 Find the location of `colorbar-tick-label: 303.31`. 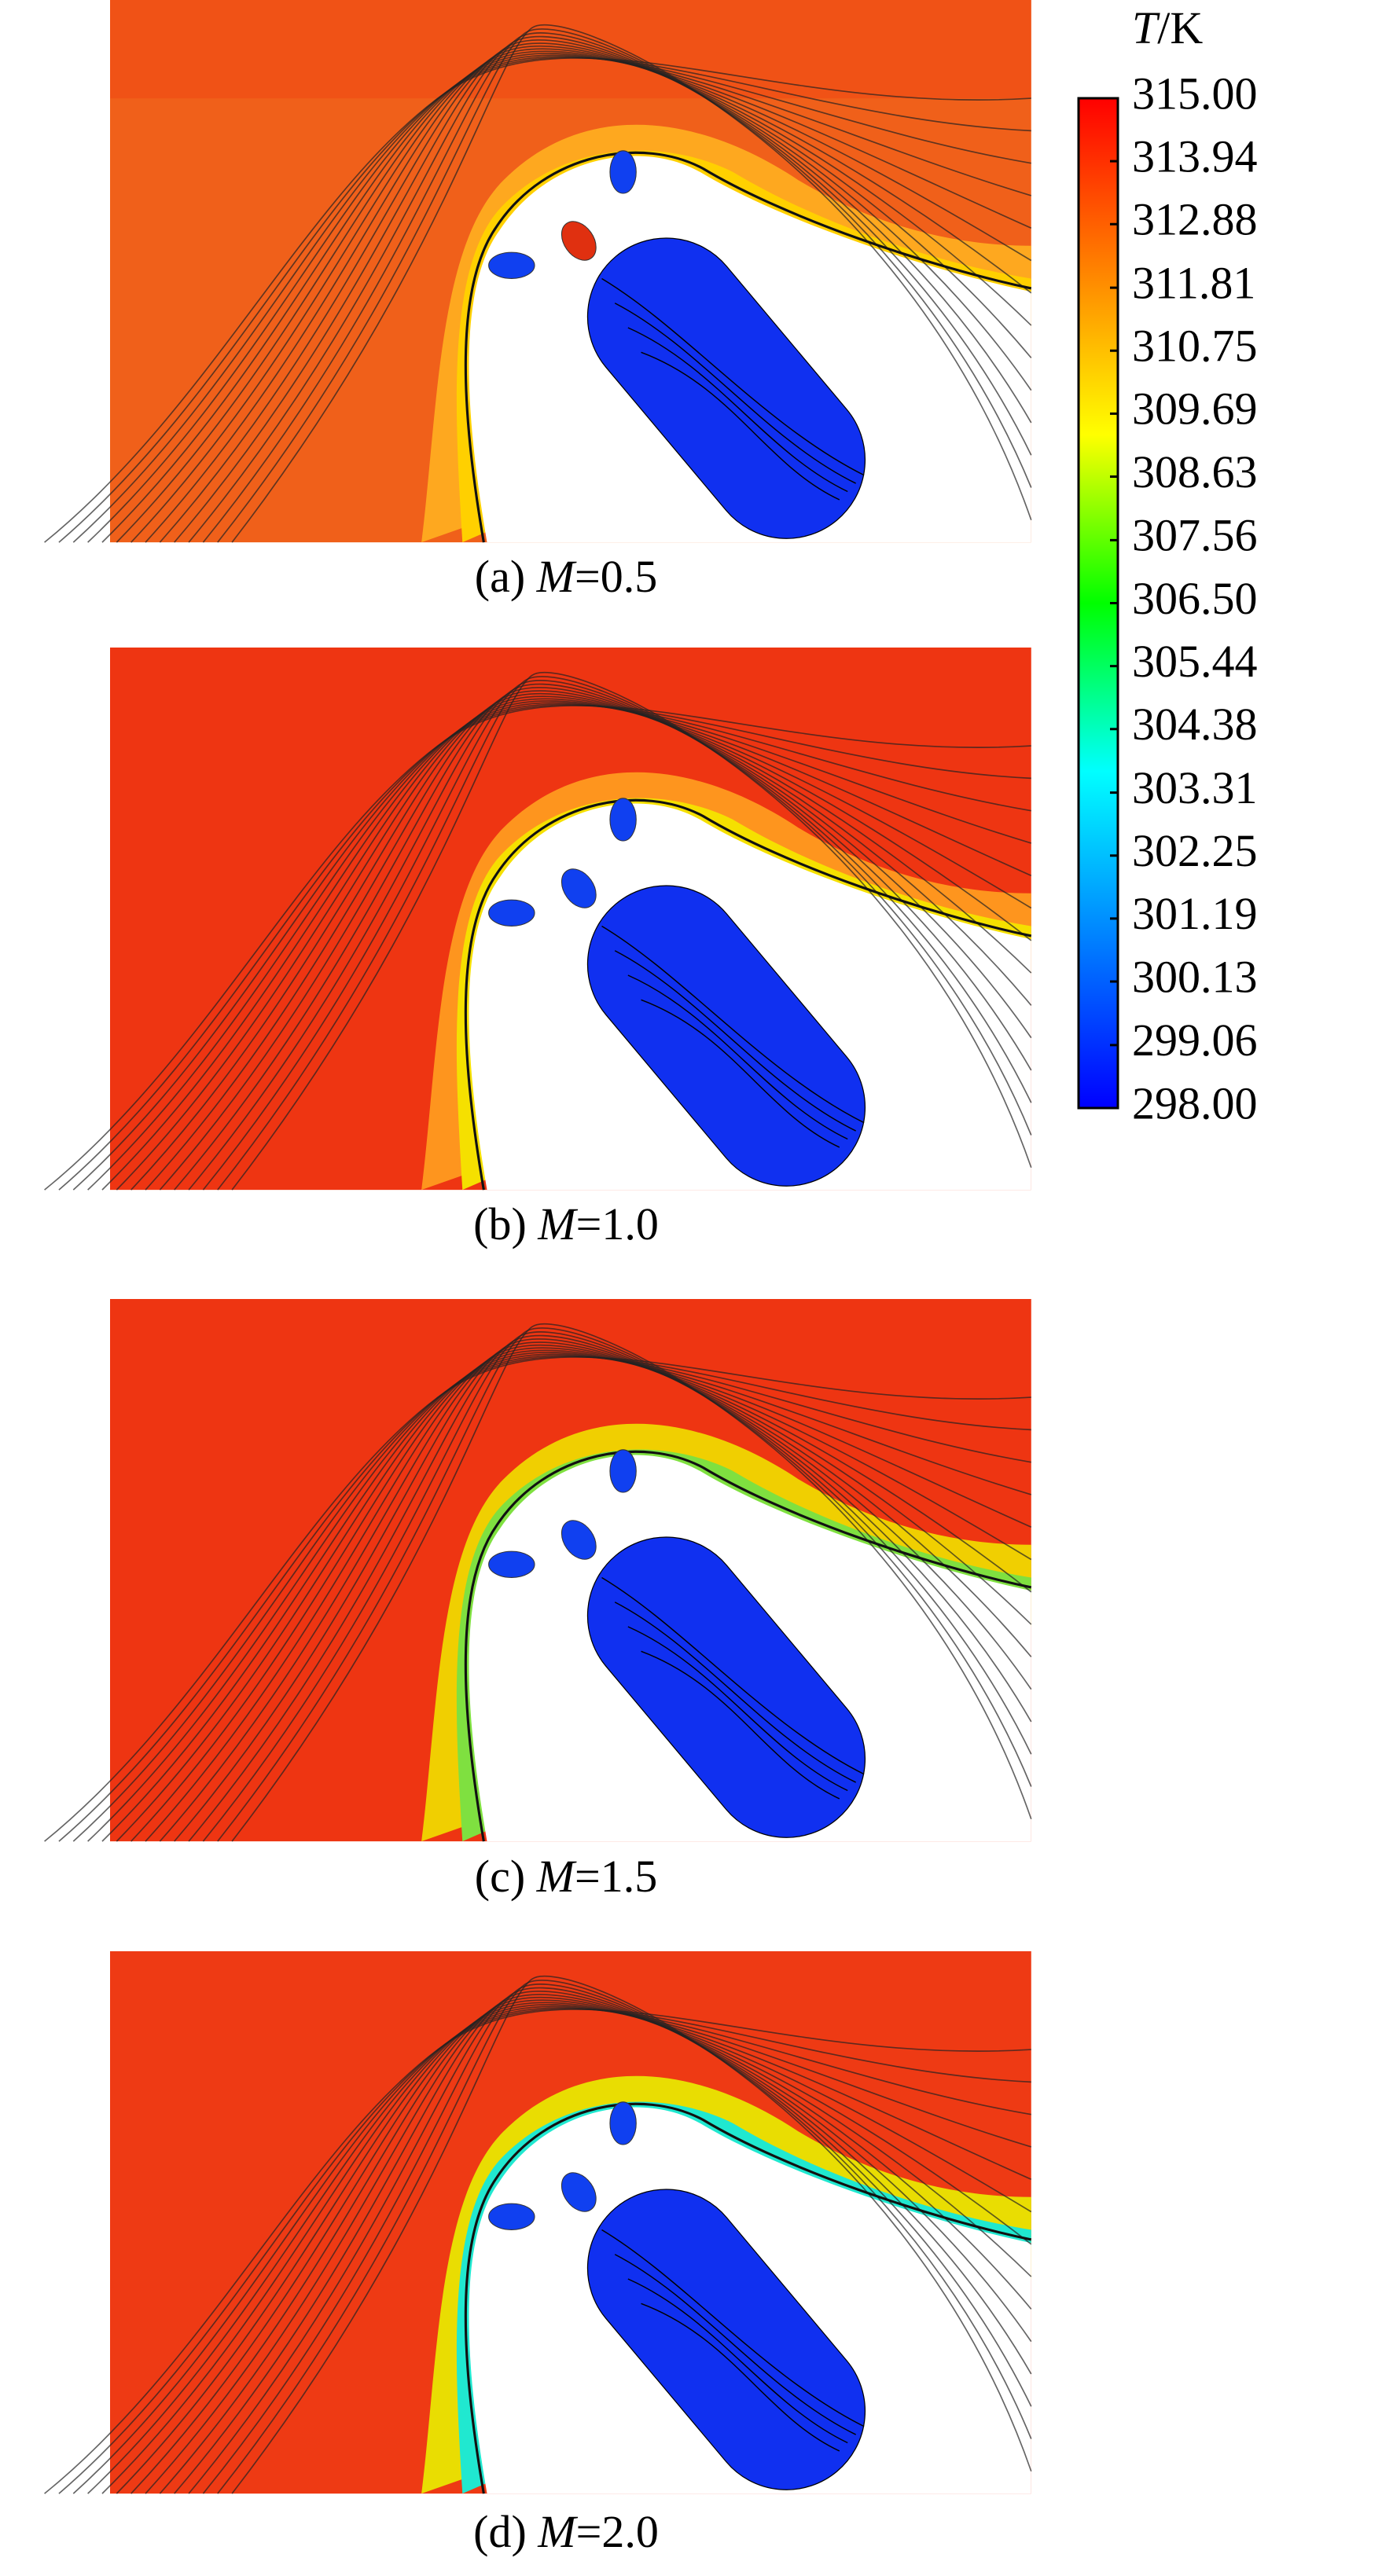

colorbar-tick-label: 303.31 is located at coordinates (1195, 787).